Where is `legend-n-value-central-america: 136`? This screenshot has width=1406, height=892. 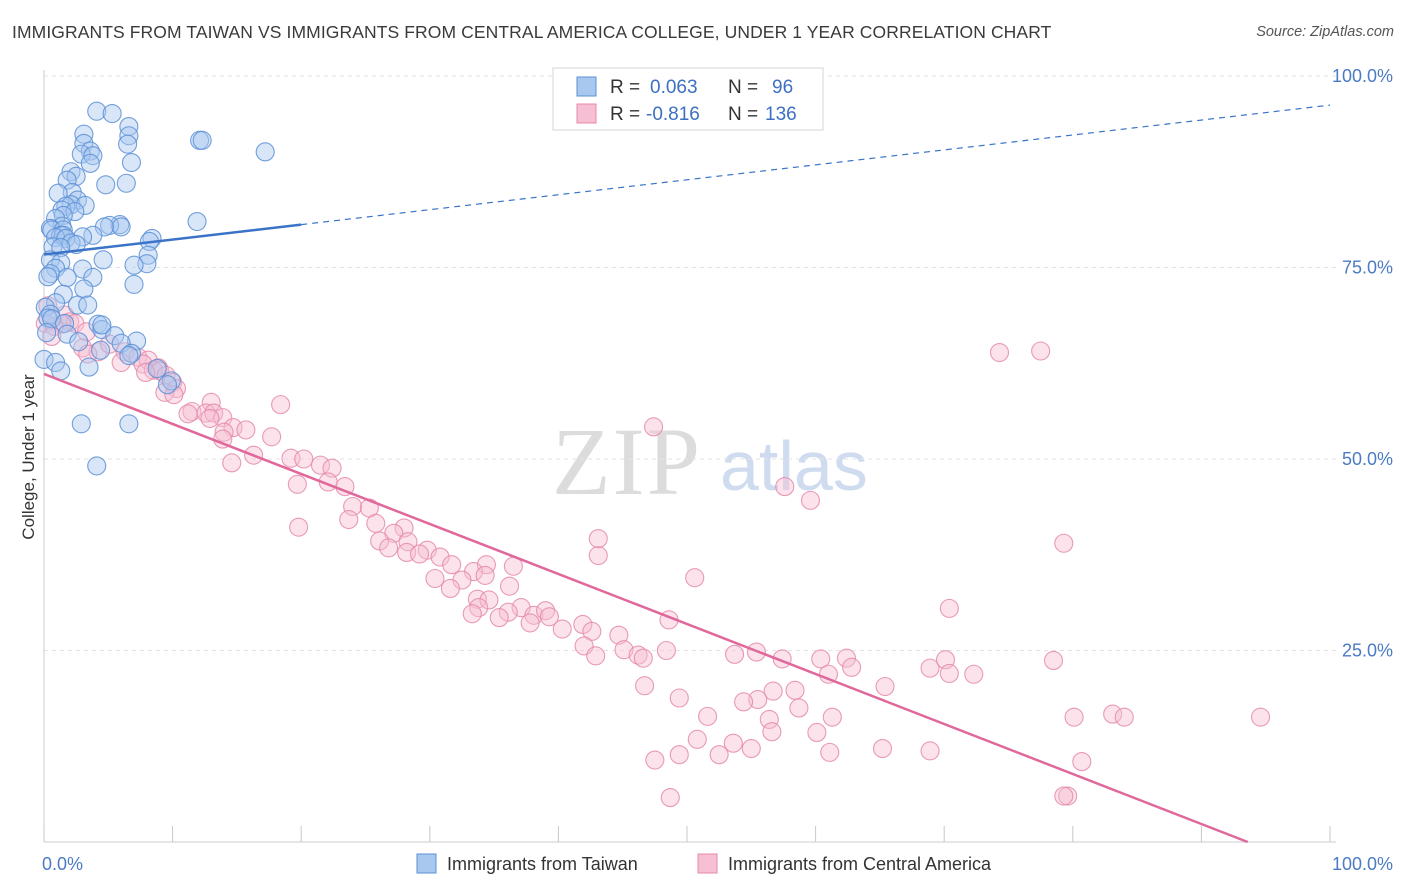 legend-n-value-central-america: 136 is located at coordinates (781, 114).